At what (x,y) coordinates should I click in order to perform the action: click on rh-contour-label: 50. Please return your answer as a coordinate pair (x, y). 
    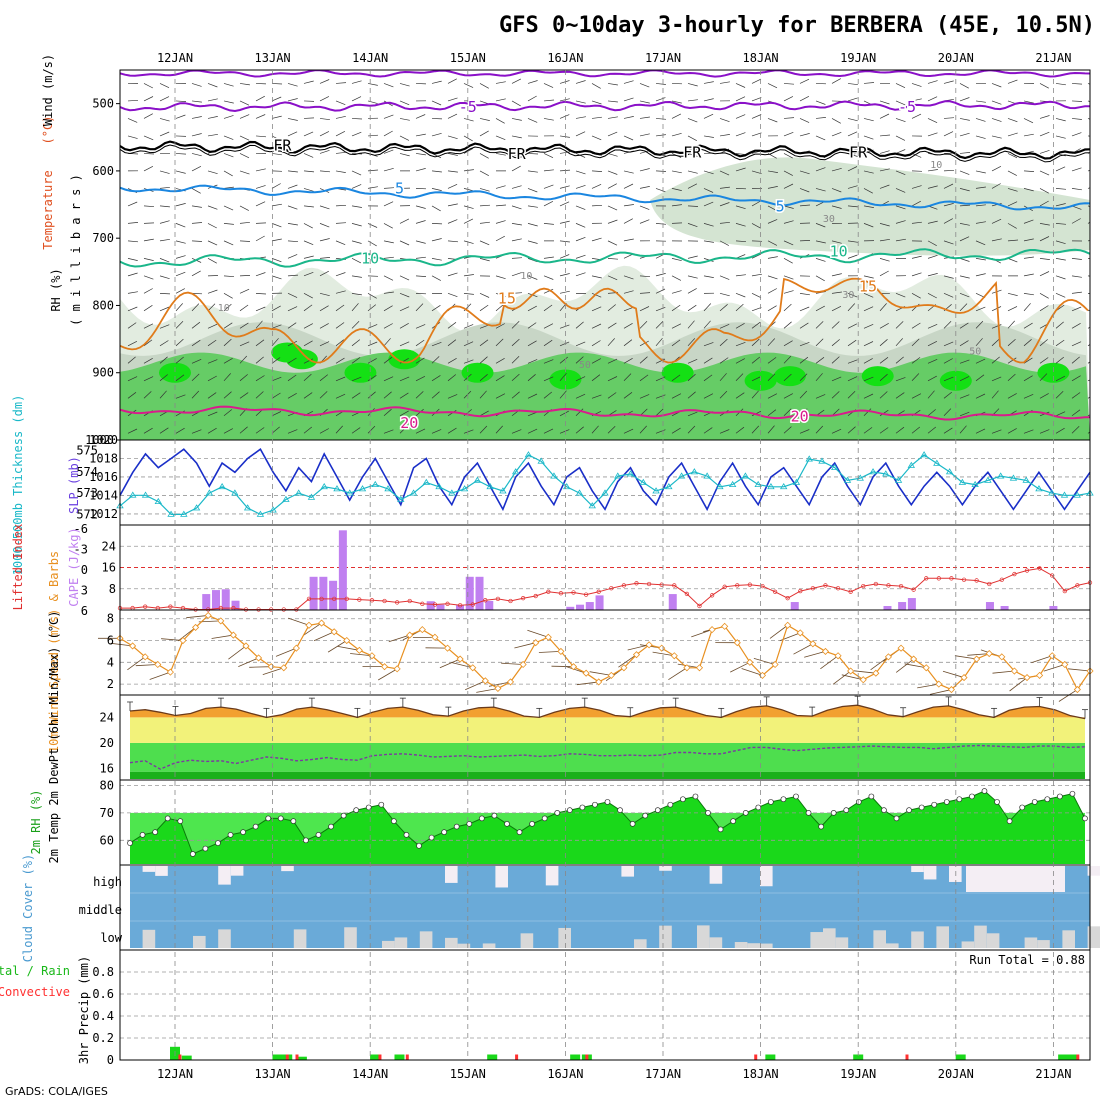
    Looking at the image, I should click on (975, 352).